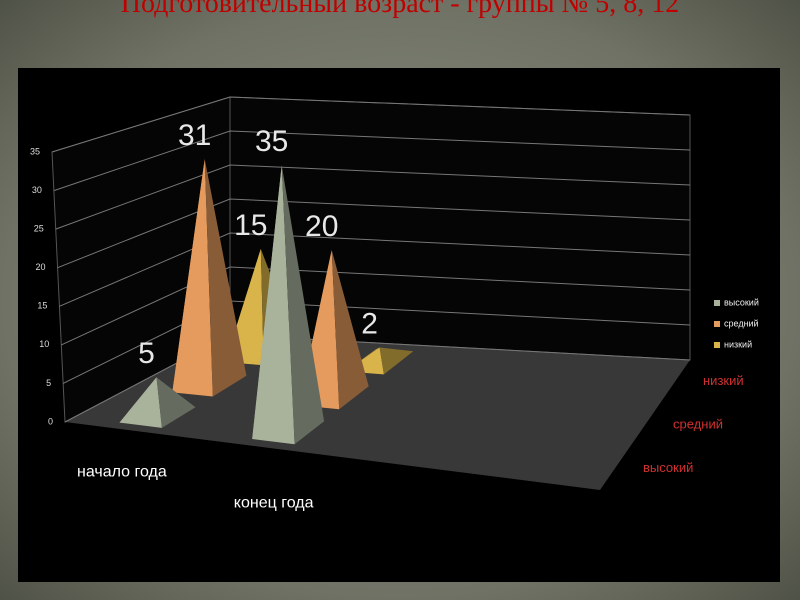  I want to click on value-label: 35, so click(271, 141).